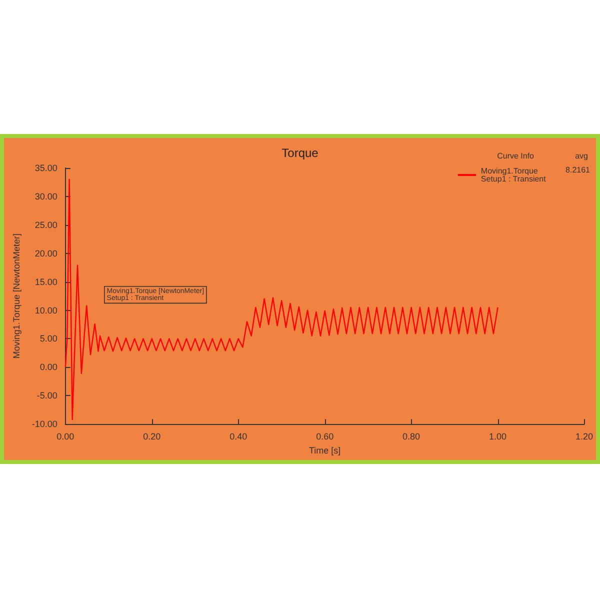 This screenshot has width=600, height=600. I want to click on chart-title: Torque, so click(300, 153).